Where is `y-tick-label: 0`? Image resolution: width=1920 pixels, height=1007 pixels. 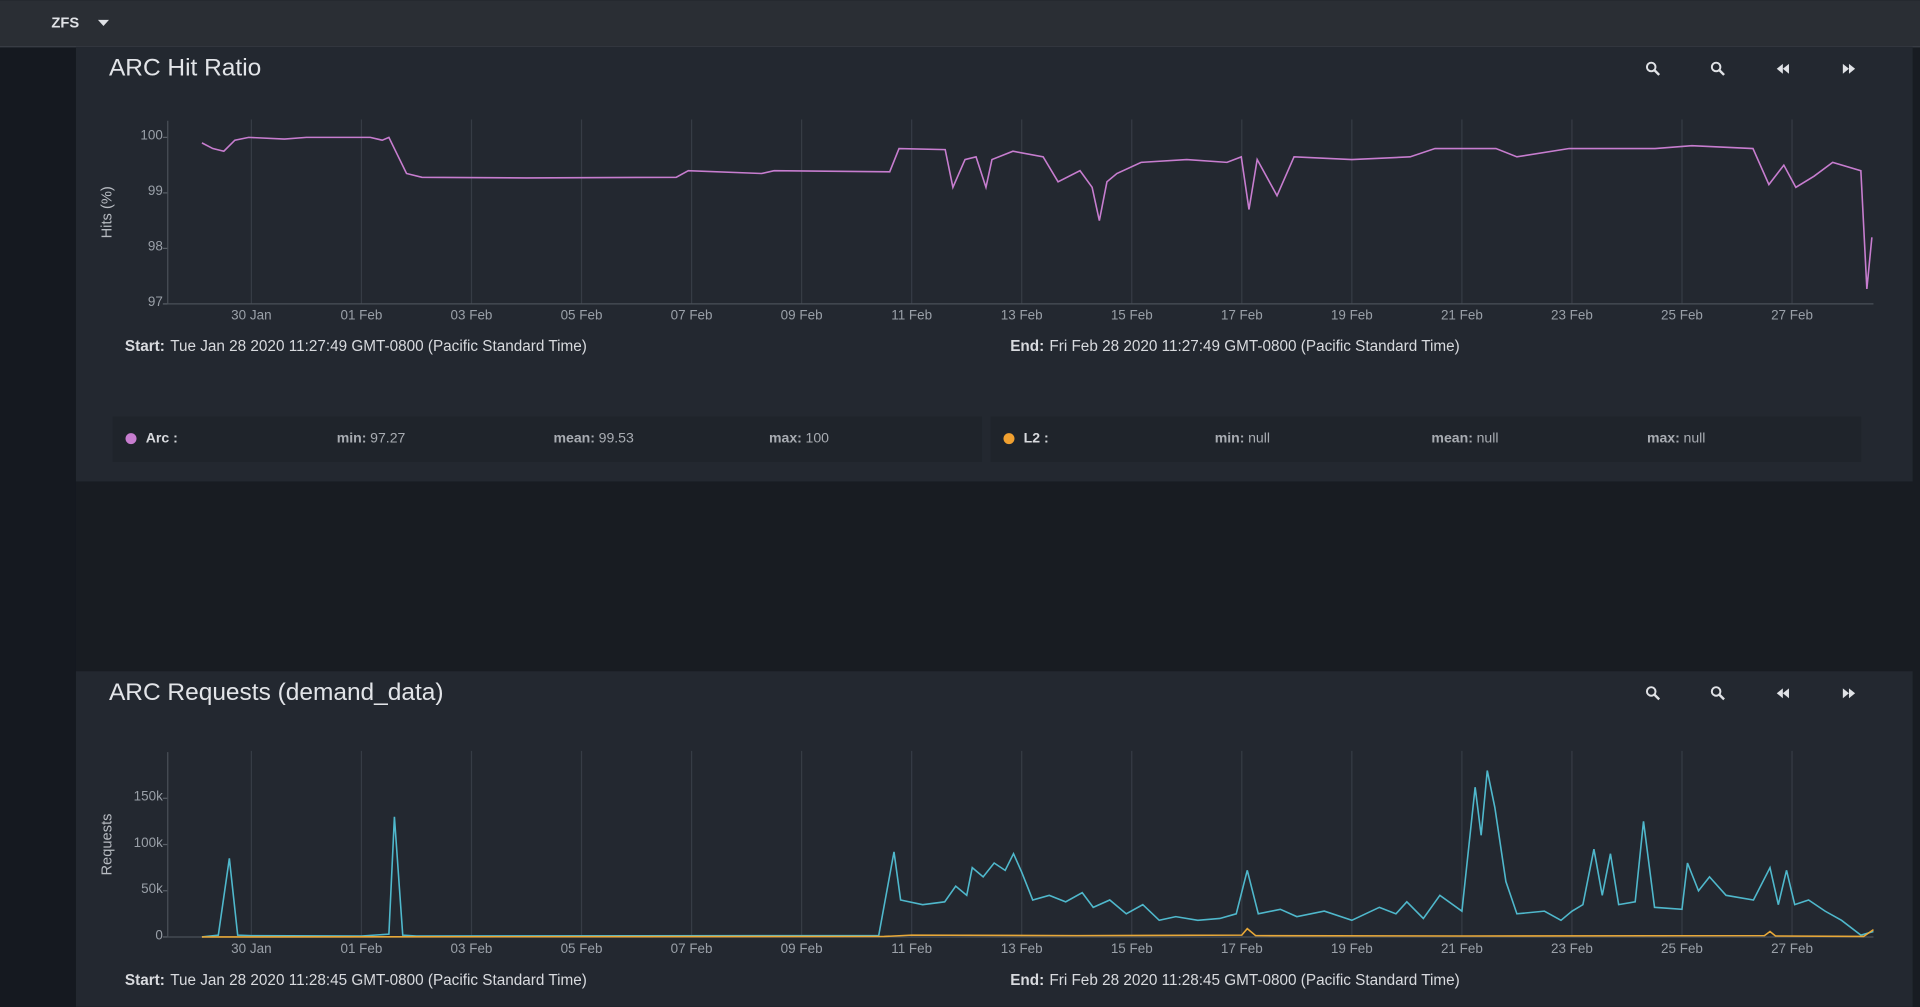
y-tick-label: 0 is located at coordinates (158, 934).